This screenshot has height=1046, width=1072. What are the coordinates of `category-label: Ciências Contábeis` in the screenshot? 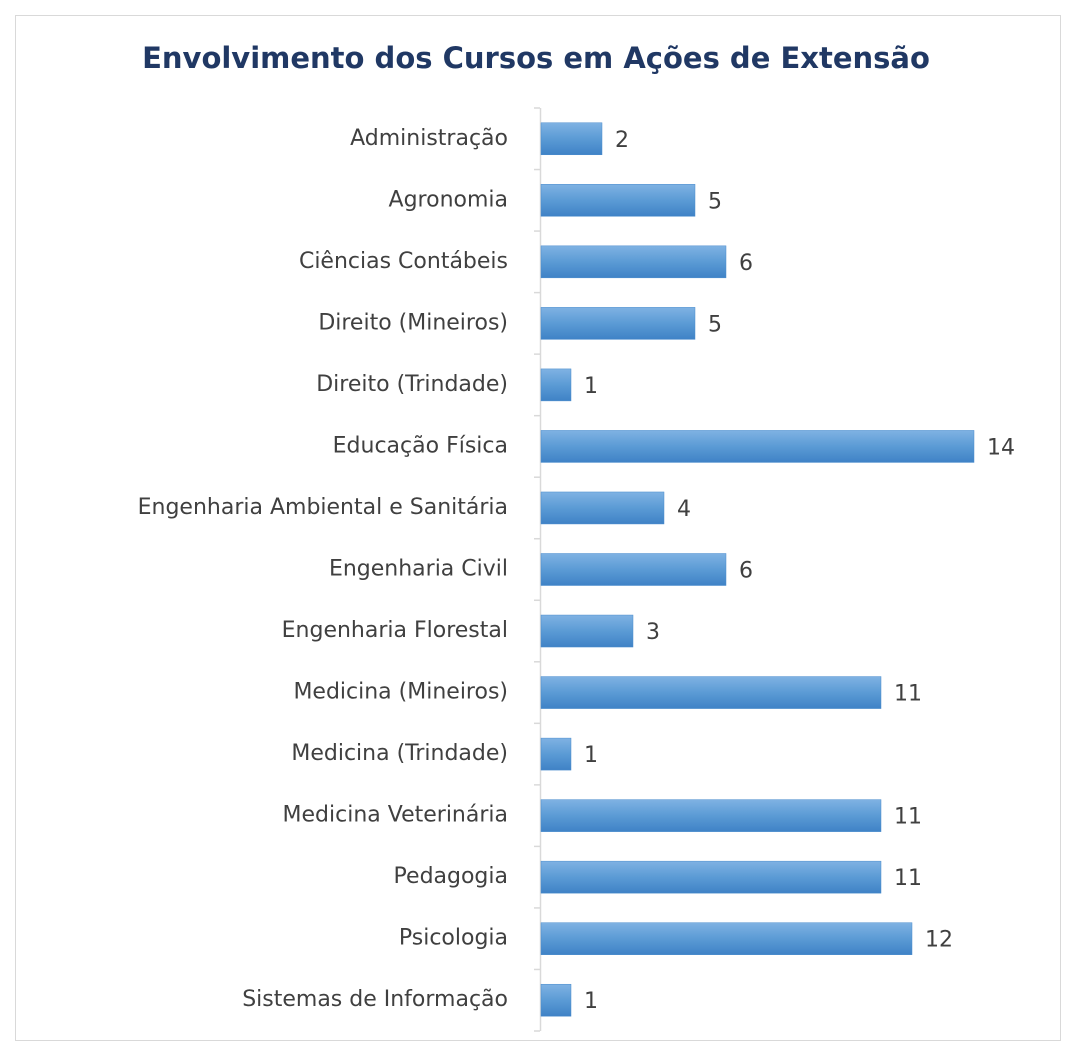 It's located at (403, 261).